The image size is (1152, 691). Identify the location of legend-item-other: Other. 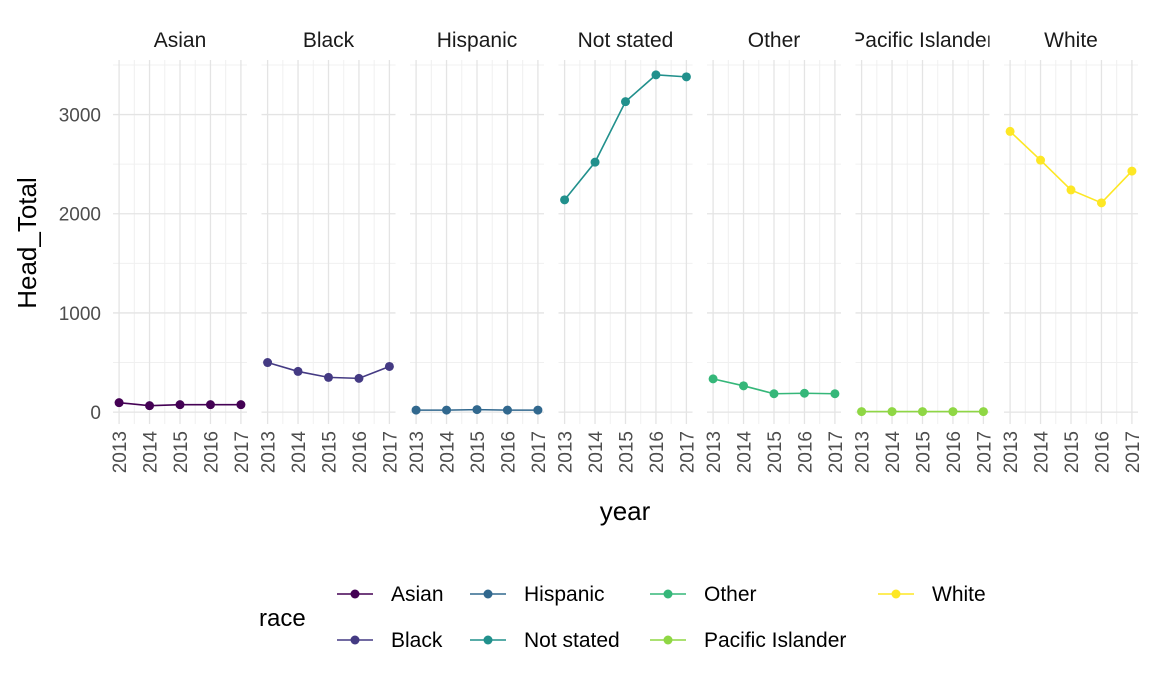
(703, 594).